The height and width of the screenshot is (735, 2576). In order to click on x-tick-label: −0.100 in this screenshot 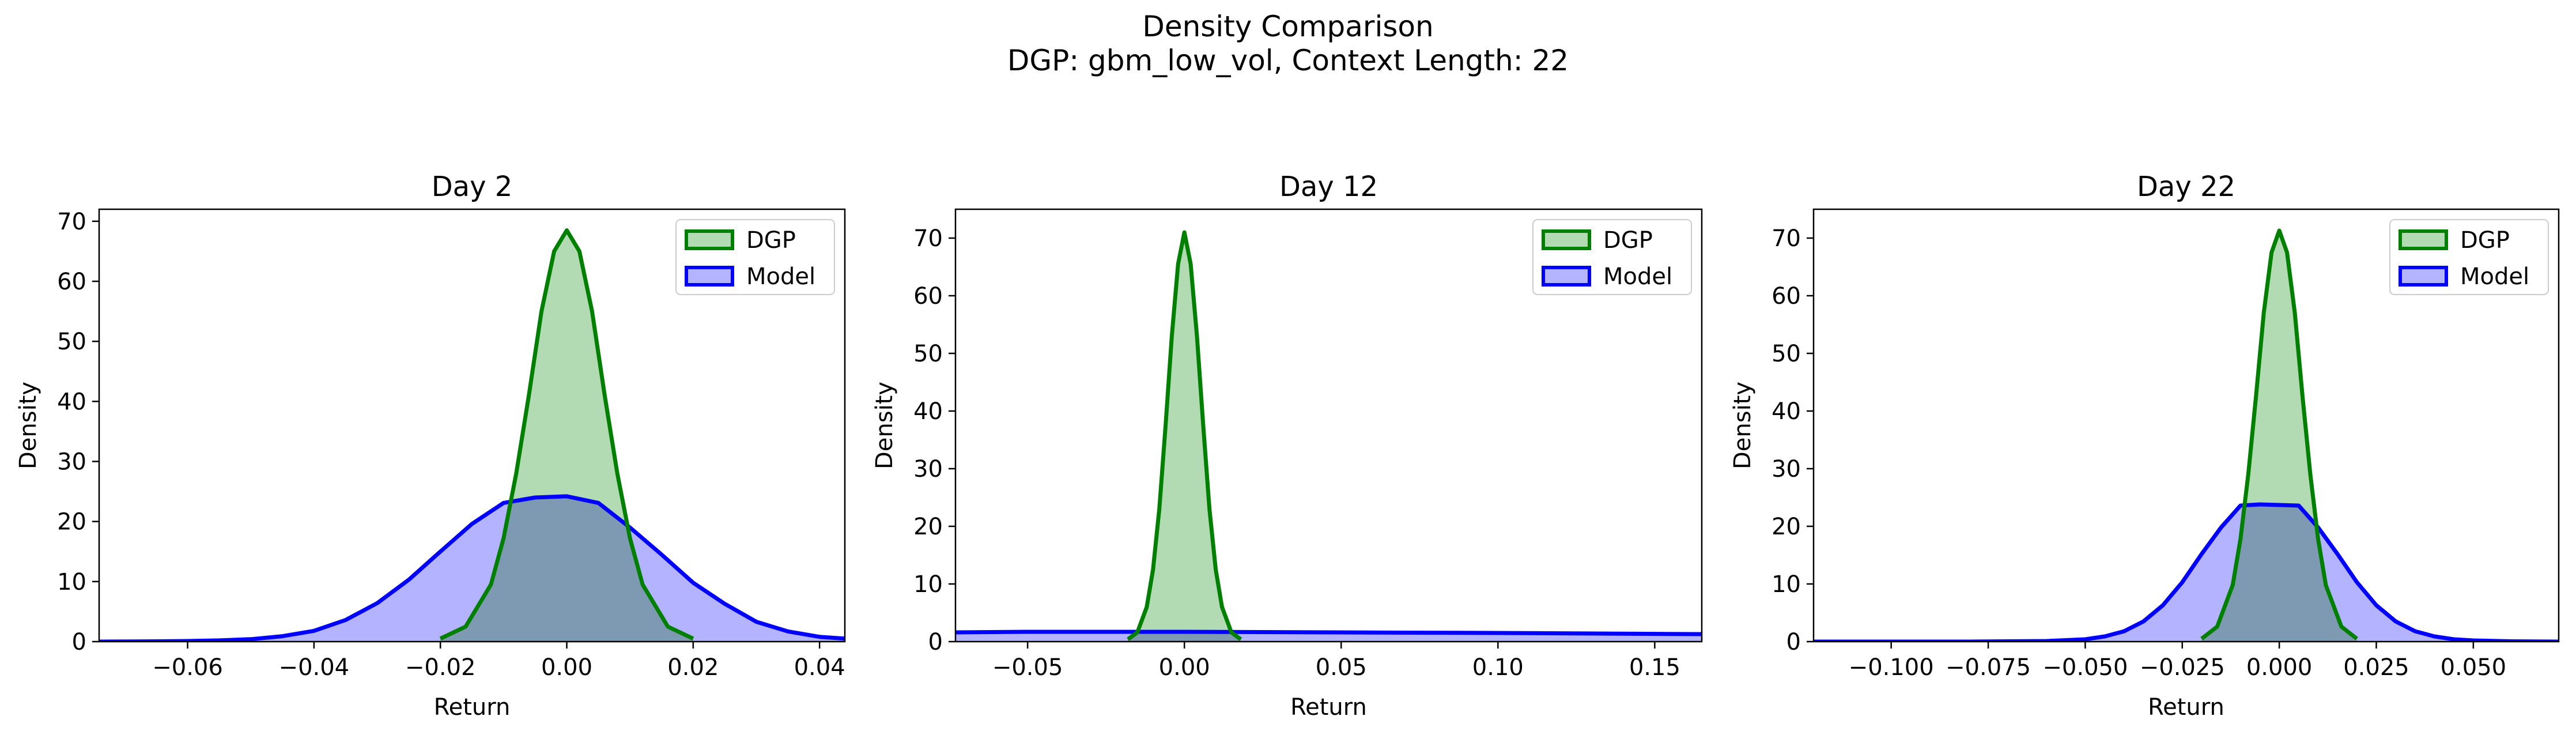, I will do `click(1891, 667)`.